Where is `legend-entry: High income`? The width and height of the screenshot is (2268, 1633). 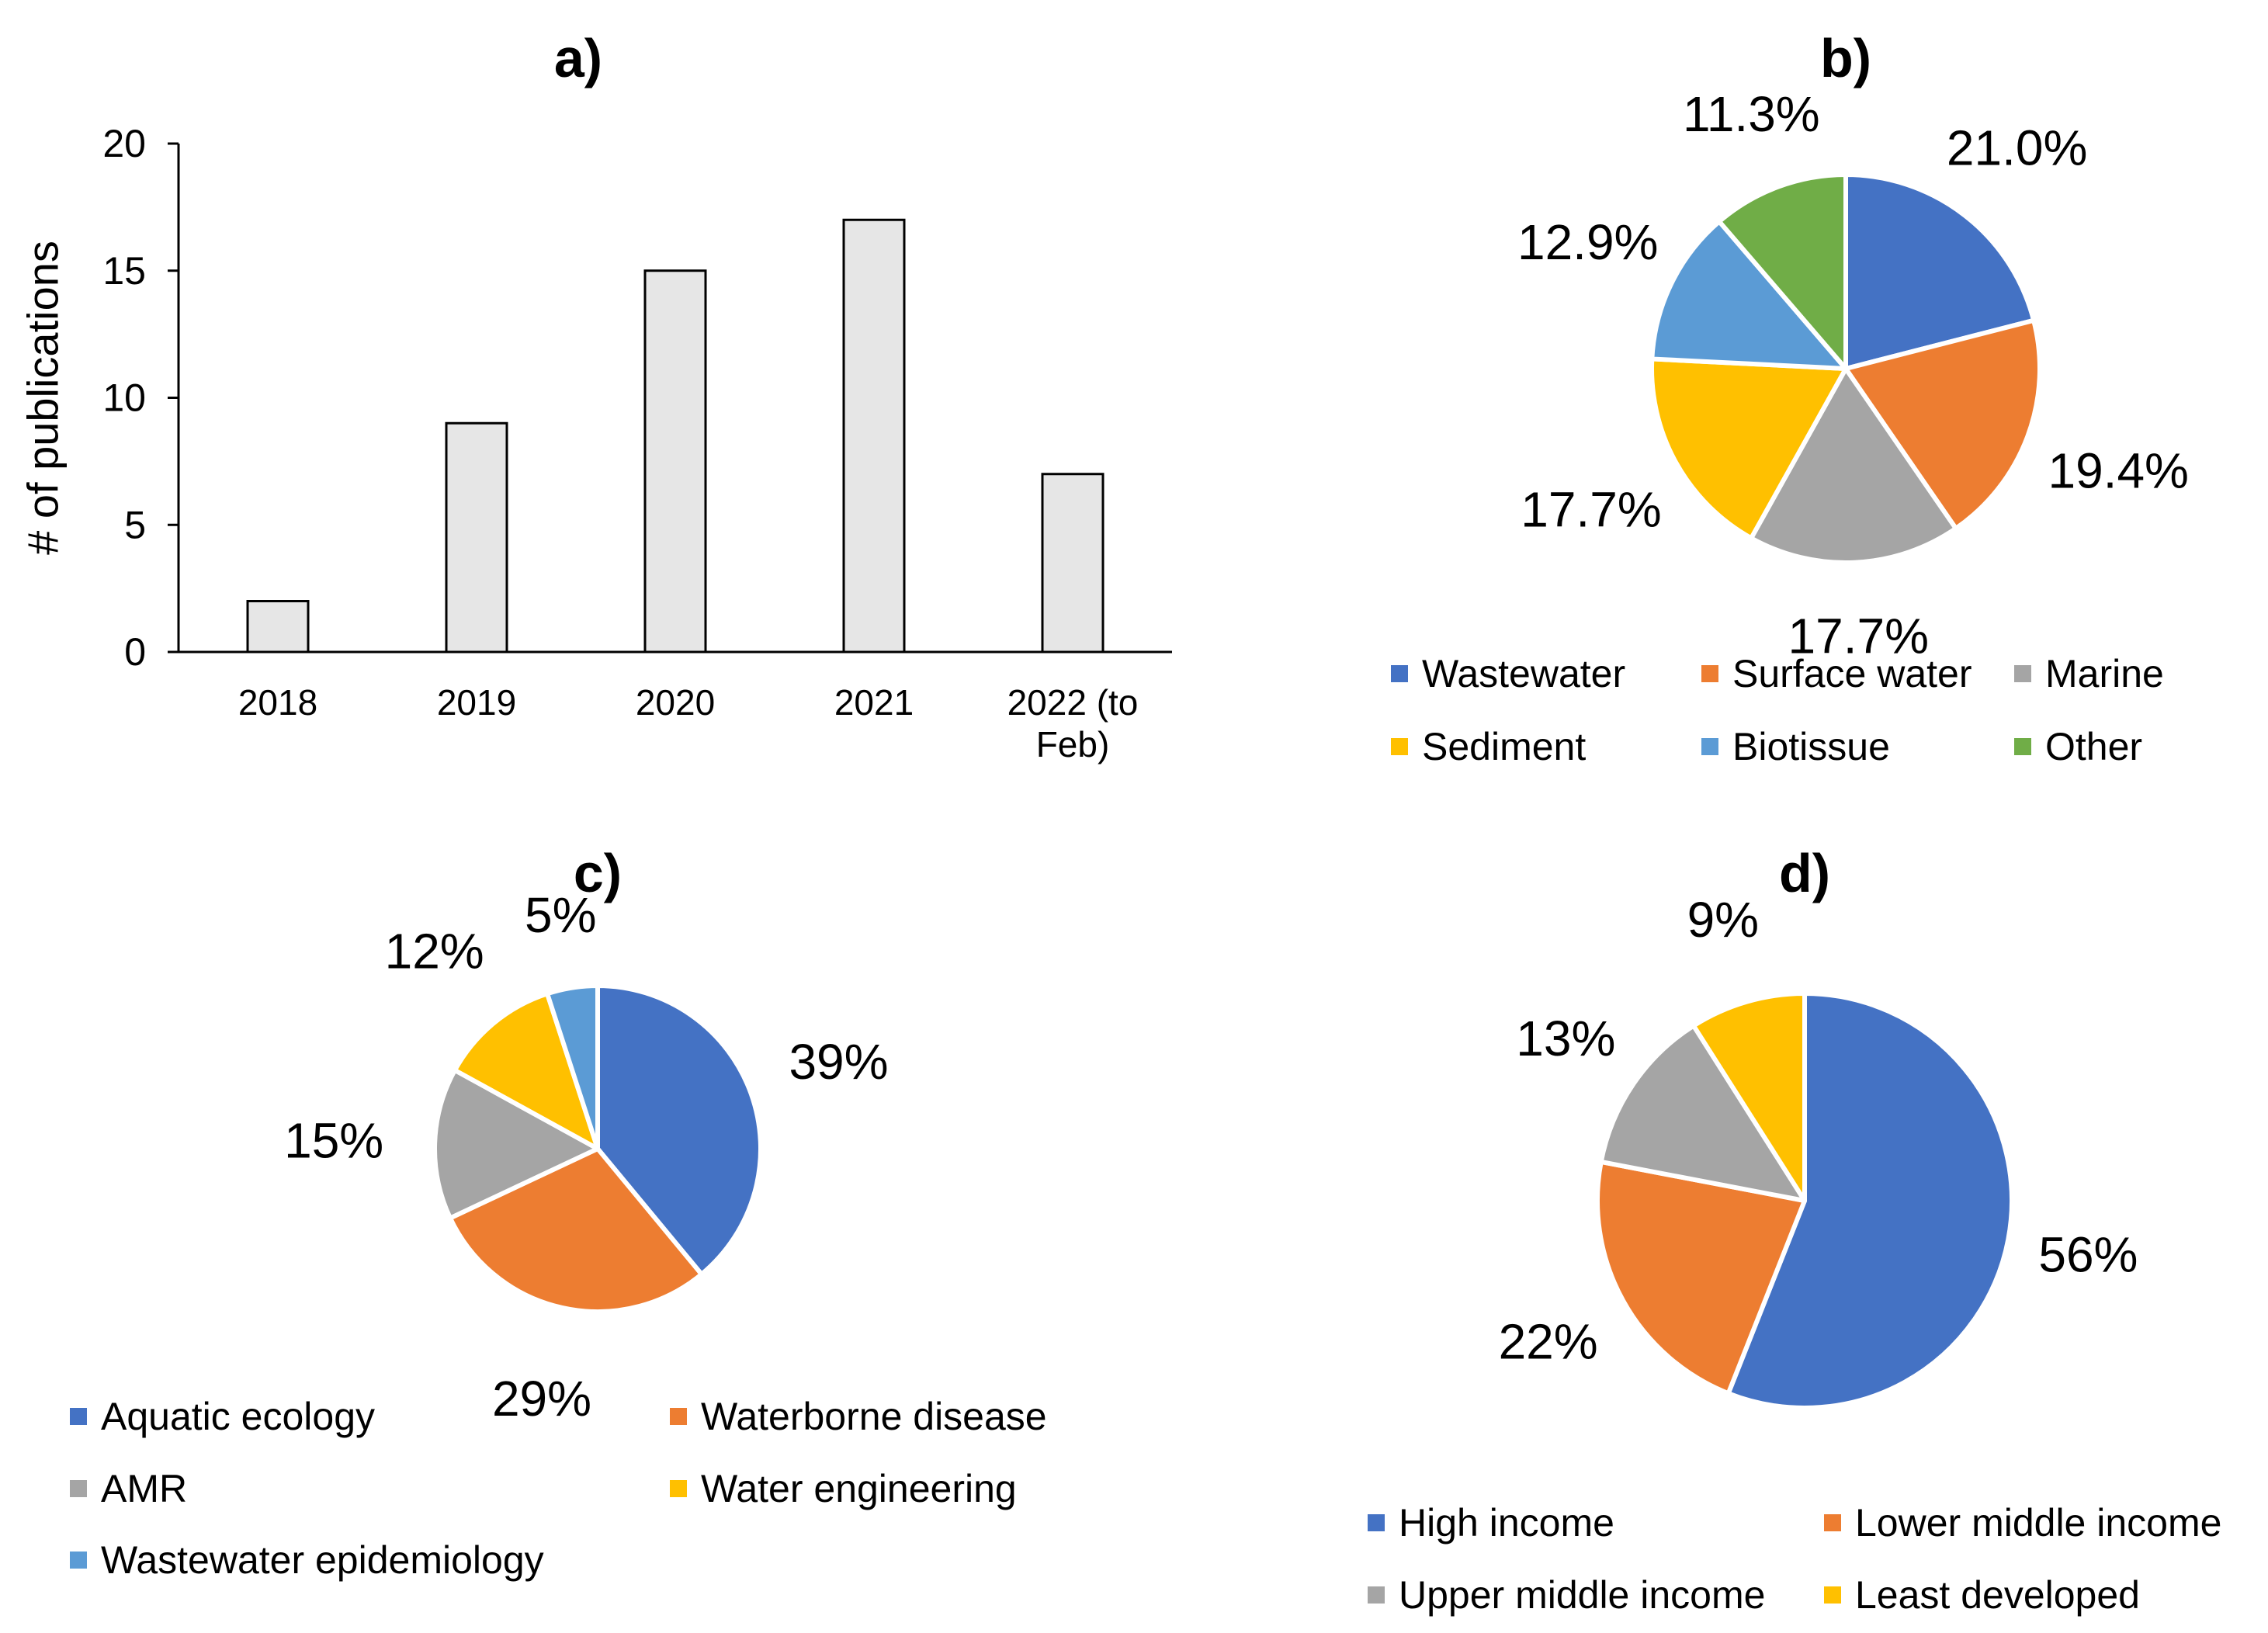
legend-entry: High income is located at coordinates (1506, 1523).